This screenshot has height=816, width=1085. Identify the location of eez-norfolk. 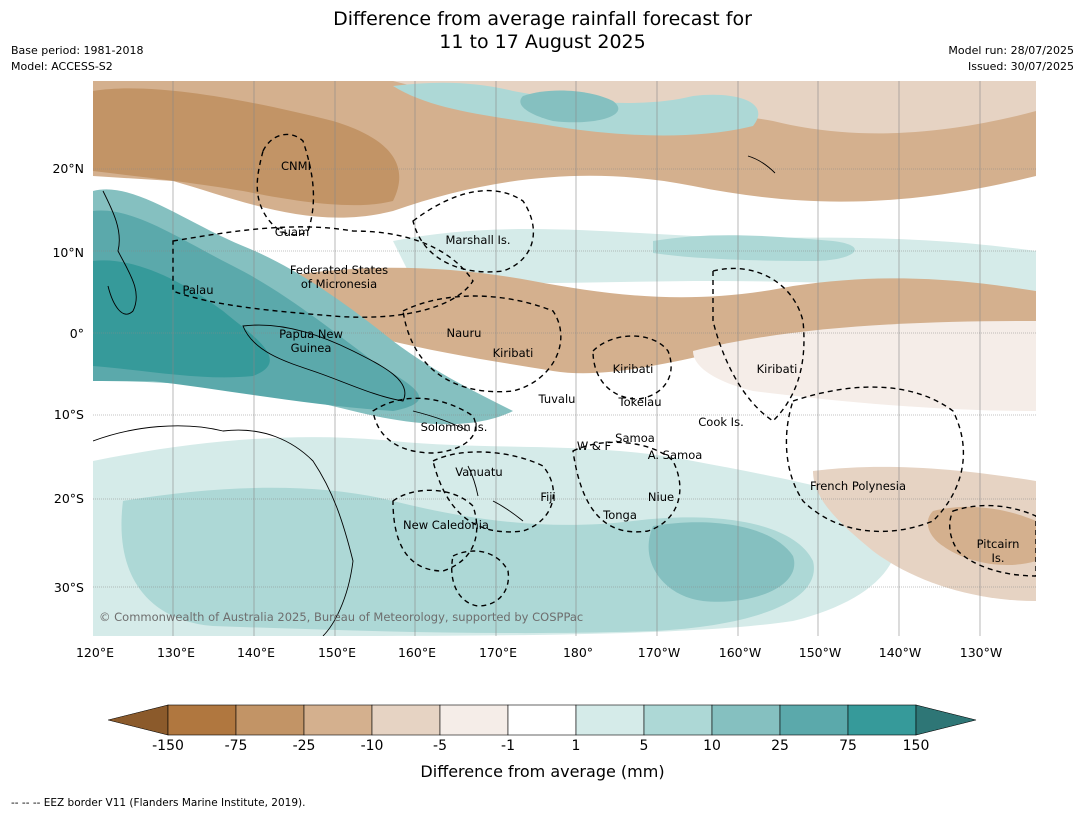
(480, 578).